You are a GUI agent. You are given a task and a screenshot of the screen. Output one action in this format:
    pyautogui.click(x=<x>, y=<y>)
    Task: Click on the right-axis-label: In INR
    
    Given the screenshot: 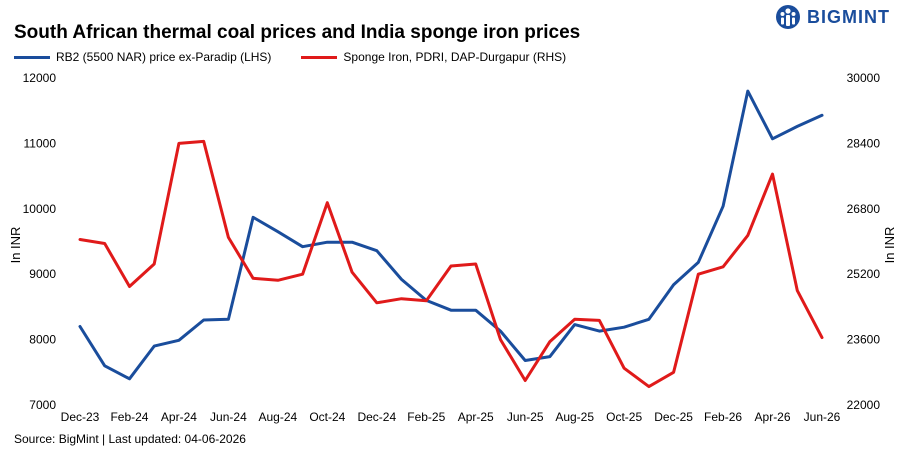 What is the action you would take?
    pyautogui.click(x=889, y=245)
    